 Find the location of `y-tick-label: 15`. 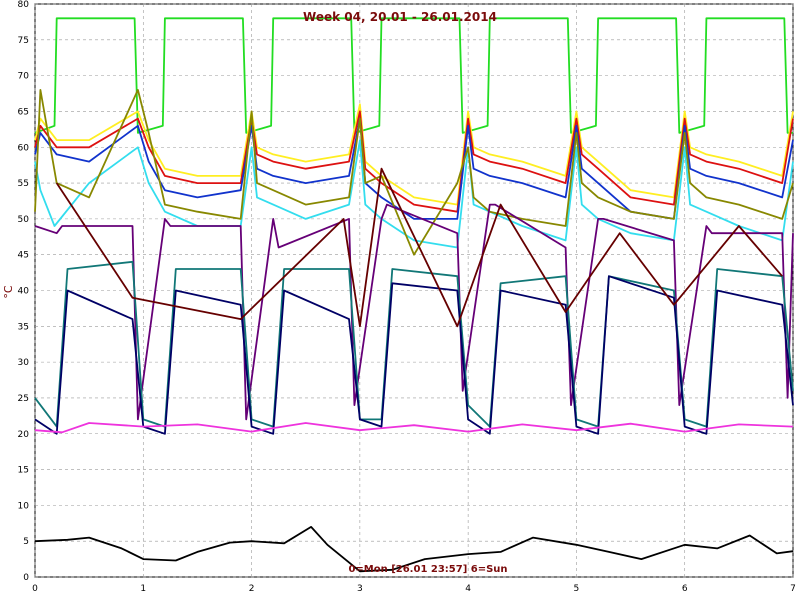

y-tick-label: 15 is located at coordinates (23, 471).